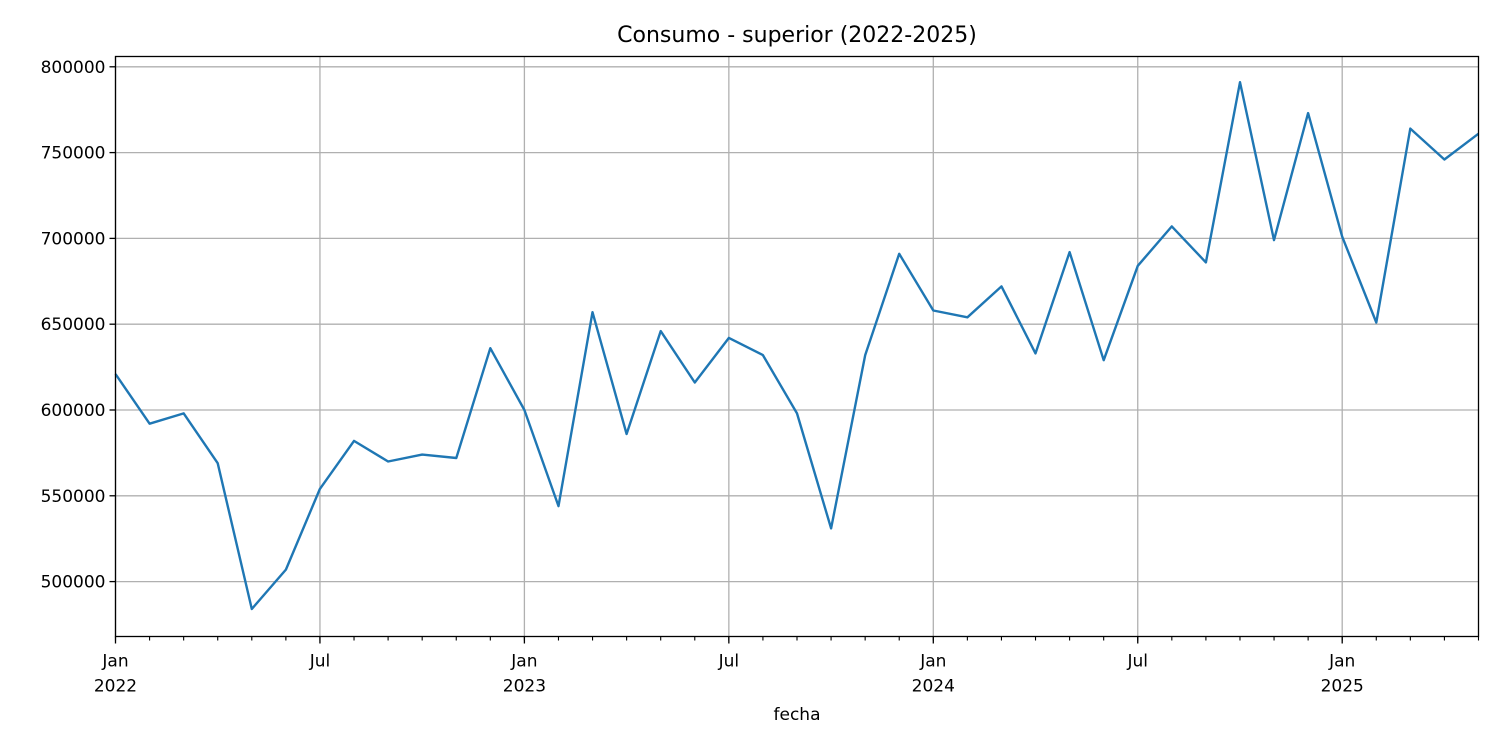  What do you see at coordinates (73, 497) in the screenshot?
I see `y-tick-label: 550000` at bounding box center [73, 497].